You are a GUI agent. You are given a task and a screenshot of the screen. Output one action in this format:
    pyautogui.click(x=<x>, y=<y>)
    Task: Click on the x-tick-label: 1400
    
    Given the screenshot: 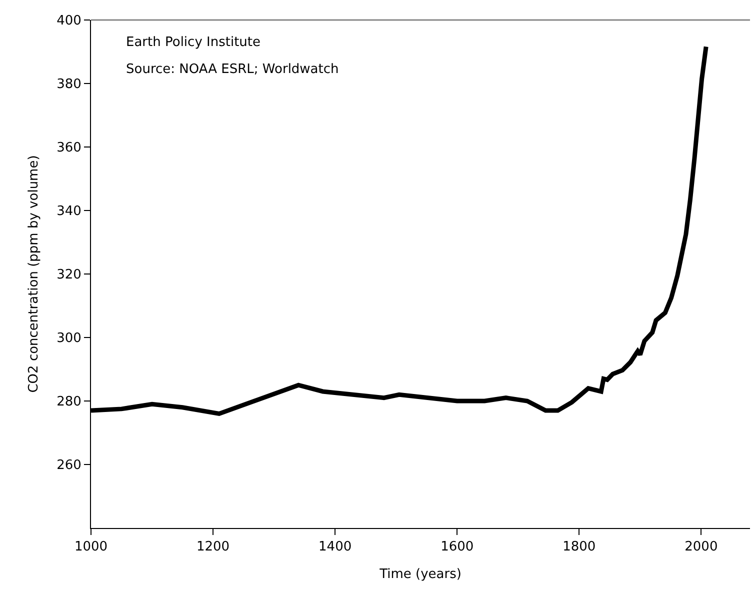 What is the action you would take?
    pyautogui.click(x=335, y=547)
    